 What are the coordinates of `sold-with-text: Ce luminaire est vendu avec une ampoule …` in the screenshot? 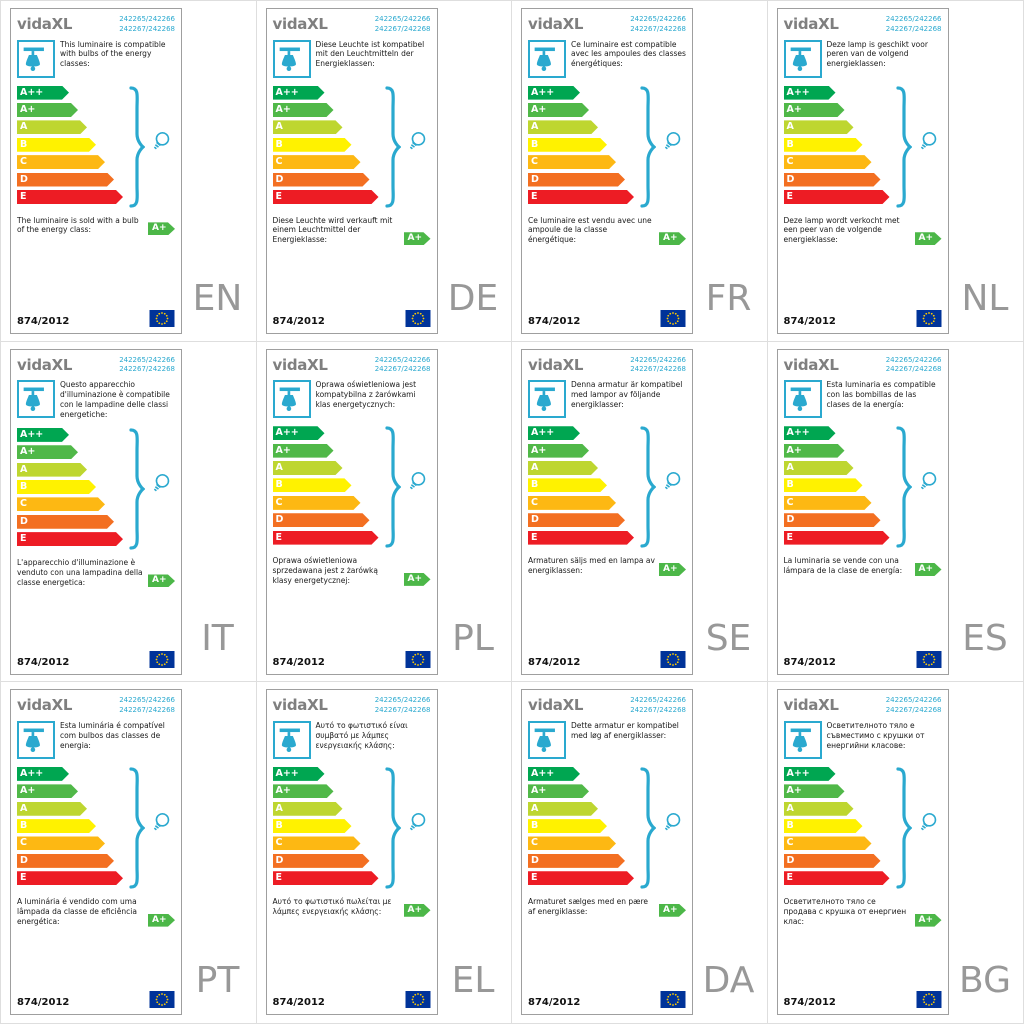 It's located at (590, 230).